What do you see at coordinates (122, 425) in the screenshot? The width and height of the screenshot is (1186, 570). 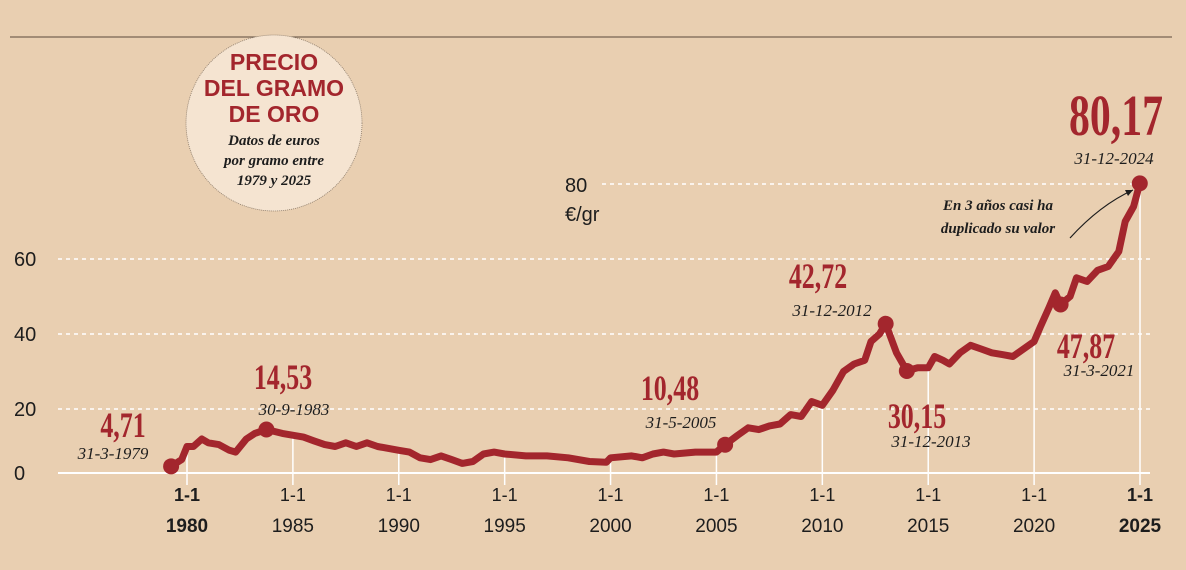 I see `highlight-value: 4,71` at bounding box center [122, 425].